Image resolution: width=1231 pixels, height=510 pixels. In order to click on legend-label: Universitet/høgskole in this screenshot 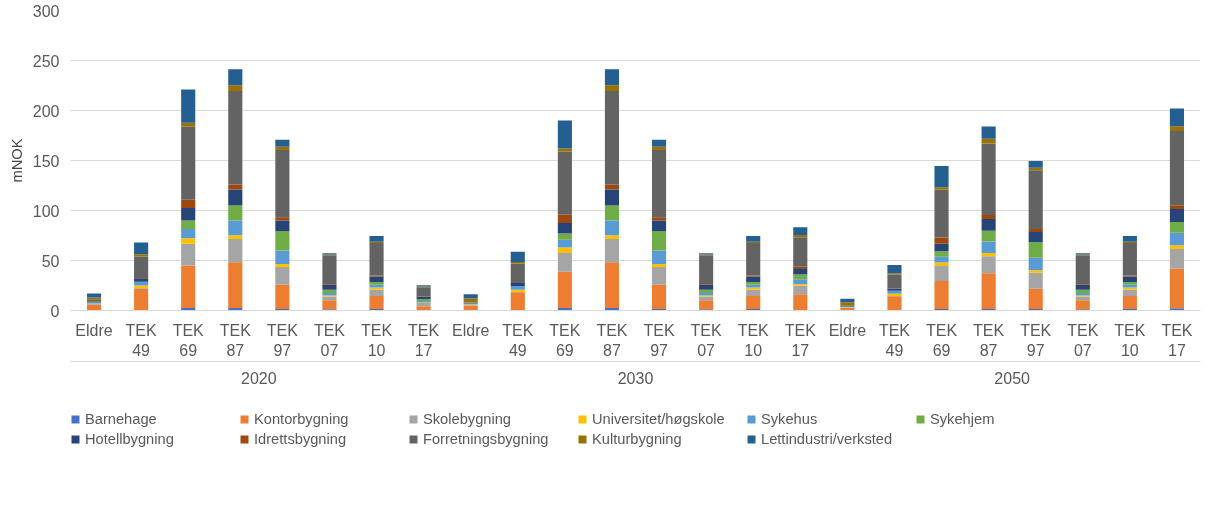, I will do `click(659, 419)`.